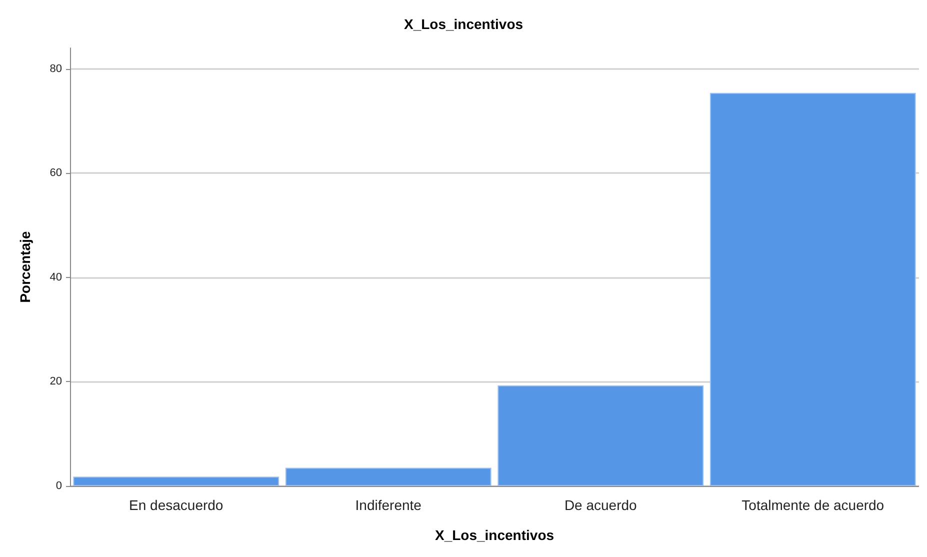  What do you see at coordinates (464, 24) in the screenshot?
I see `chart-title: X_Los_incentivos` at bounding box center [464, 24].